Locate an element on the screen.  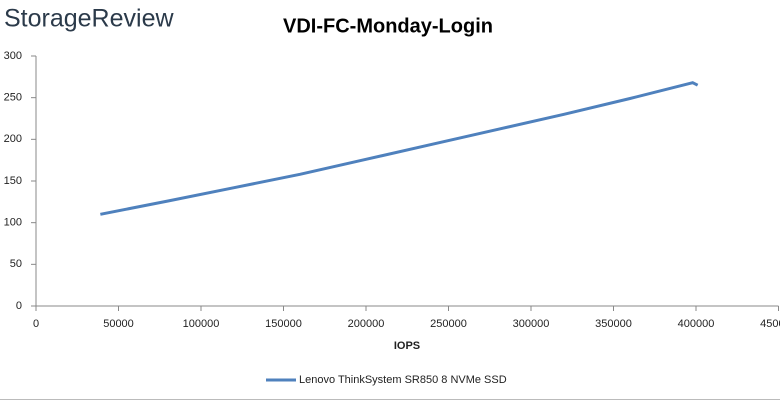
x-axis-title: IOPS is located at coordinates (407, 346).